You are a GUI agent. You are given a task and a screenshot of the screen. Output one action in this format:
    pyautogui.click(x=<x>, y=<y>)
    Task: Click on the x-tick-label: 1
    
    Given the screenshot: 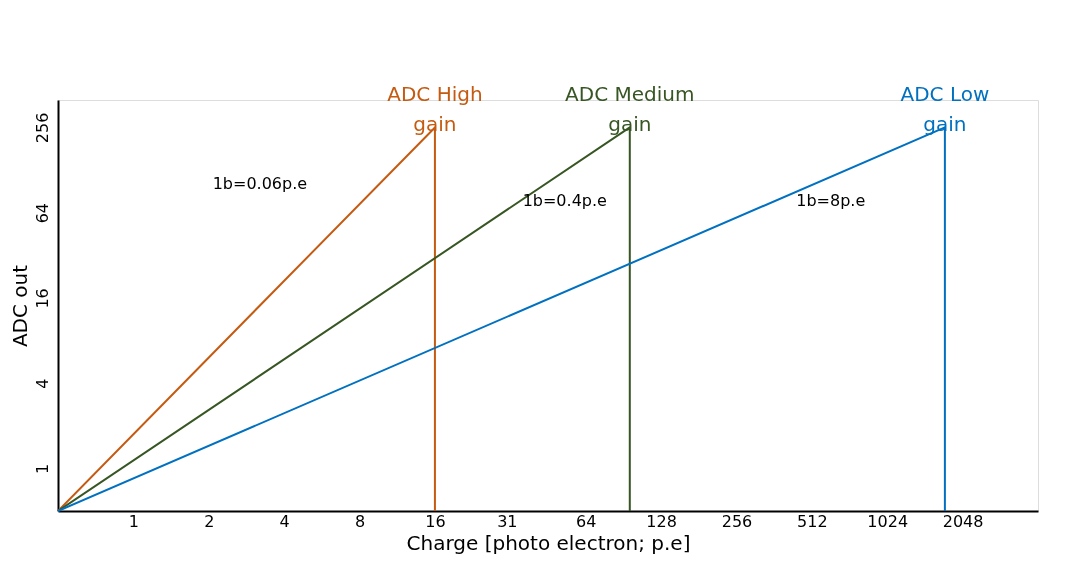 What is the action you would take?
    pyautogui.click(x=133, y=521)
    